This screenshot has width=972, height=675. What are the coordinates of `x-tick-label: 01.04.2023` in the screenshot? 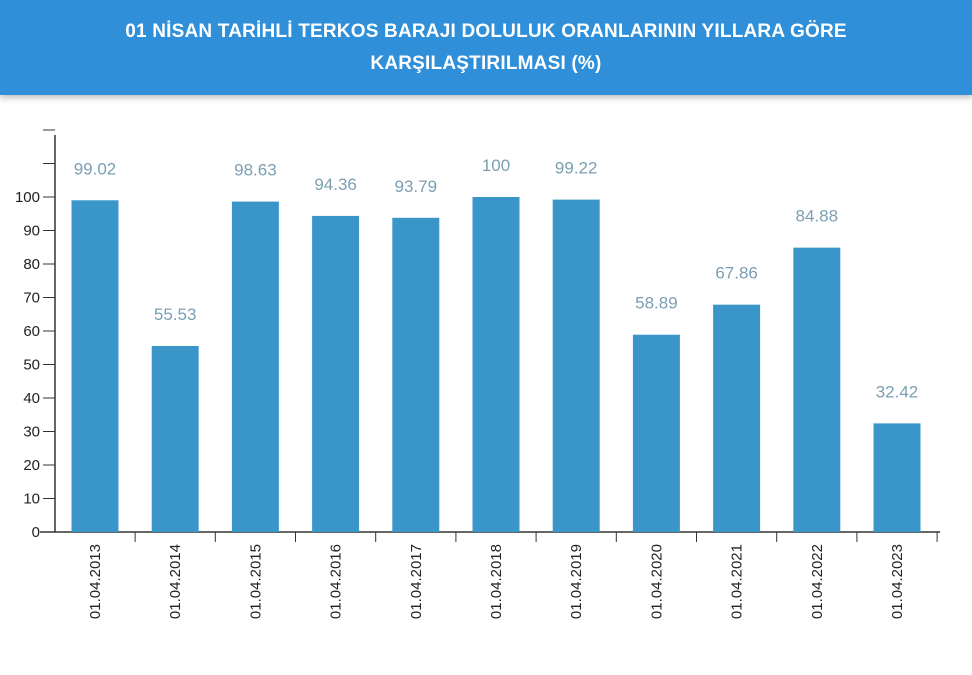 It's located at (897, 581).